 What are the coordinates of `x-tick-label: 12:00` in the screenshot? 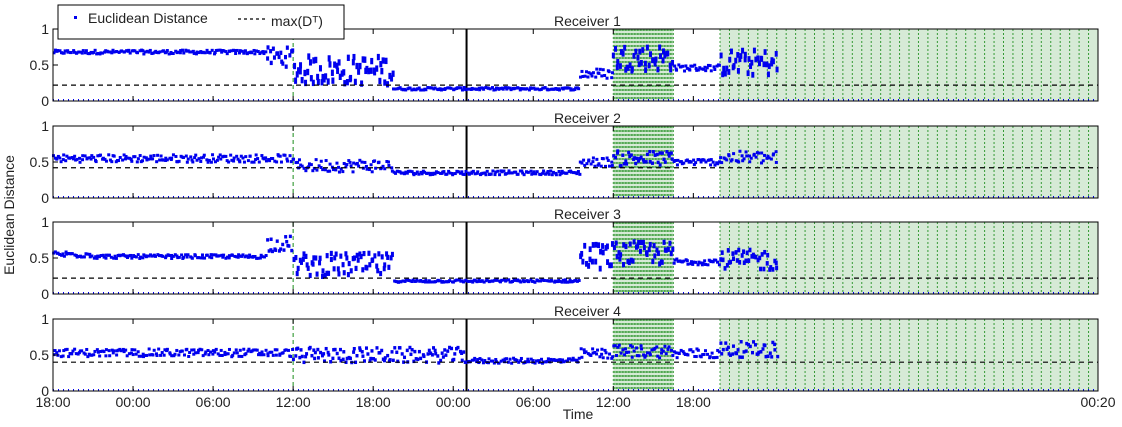 It's located at (293, 402).